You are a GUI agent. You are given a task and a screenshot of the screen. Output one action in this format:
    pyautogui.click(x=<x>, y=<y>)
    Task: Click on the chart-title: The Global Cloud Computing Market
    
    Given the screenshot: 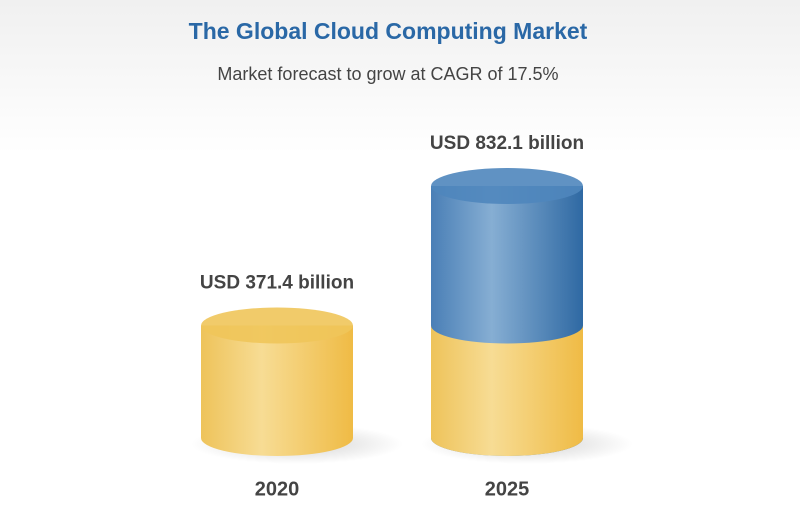 What is the action you would take?
    pyautogui.click(x=388, y=31)
    